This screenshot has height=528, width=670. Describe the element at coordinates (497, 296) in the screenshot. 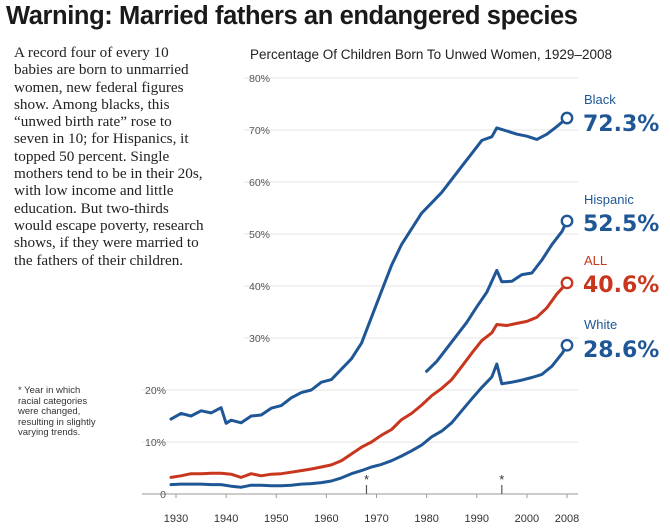

I see `series-line-hispanic` at that location.